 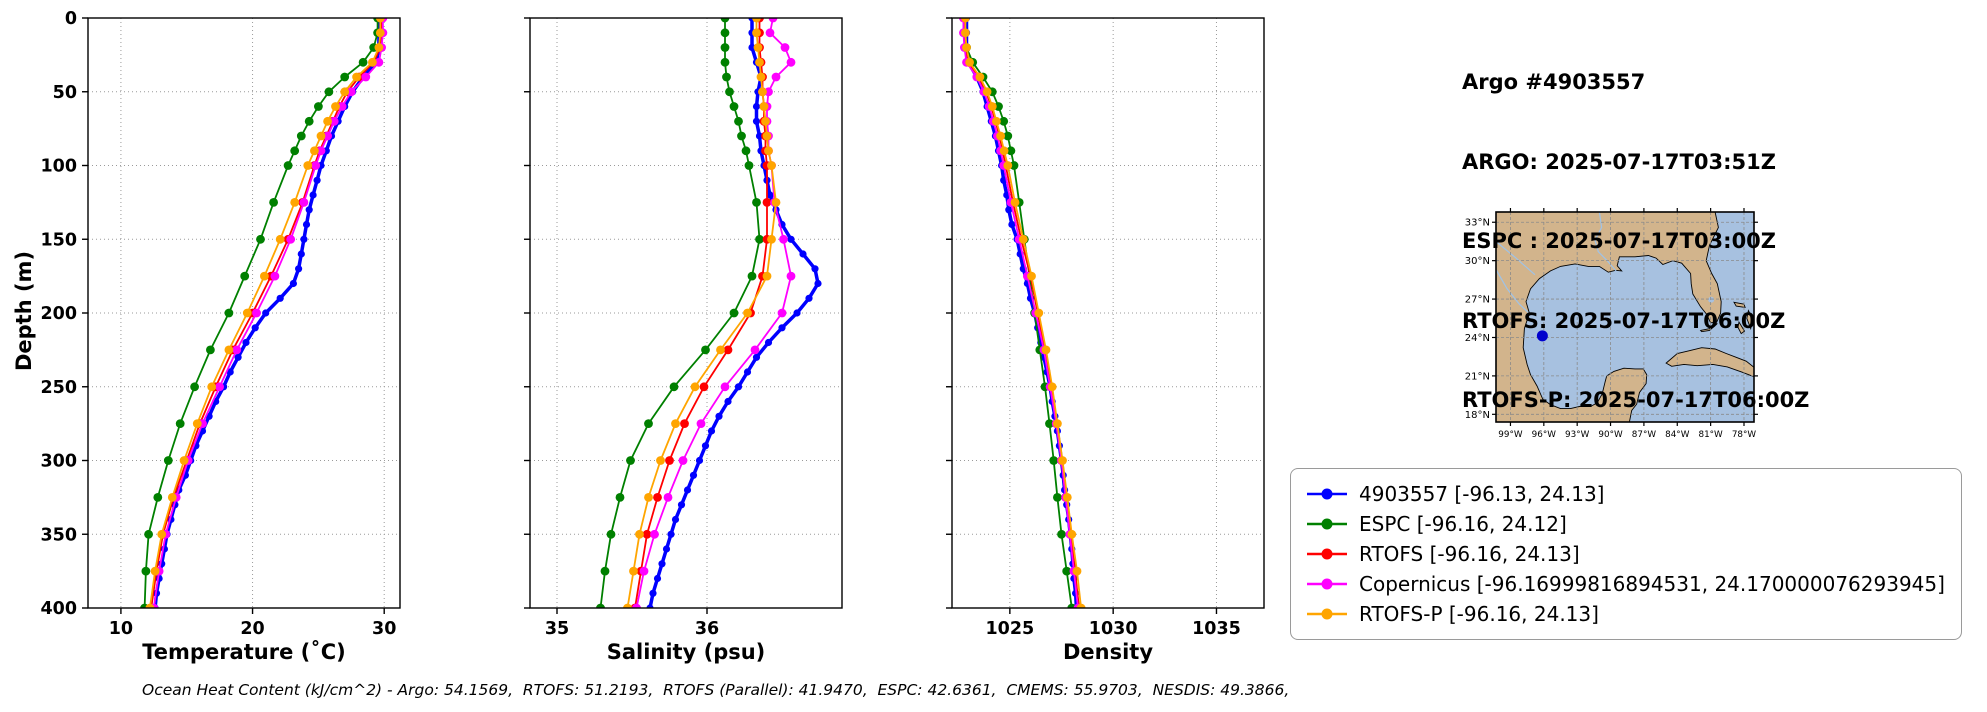 What do you see at coordinates (1113, 629) in the screenshot?
I see `svg-text: 1030` at bounding box center [1113, 629].